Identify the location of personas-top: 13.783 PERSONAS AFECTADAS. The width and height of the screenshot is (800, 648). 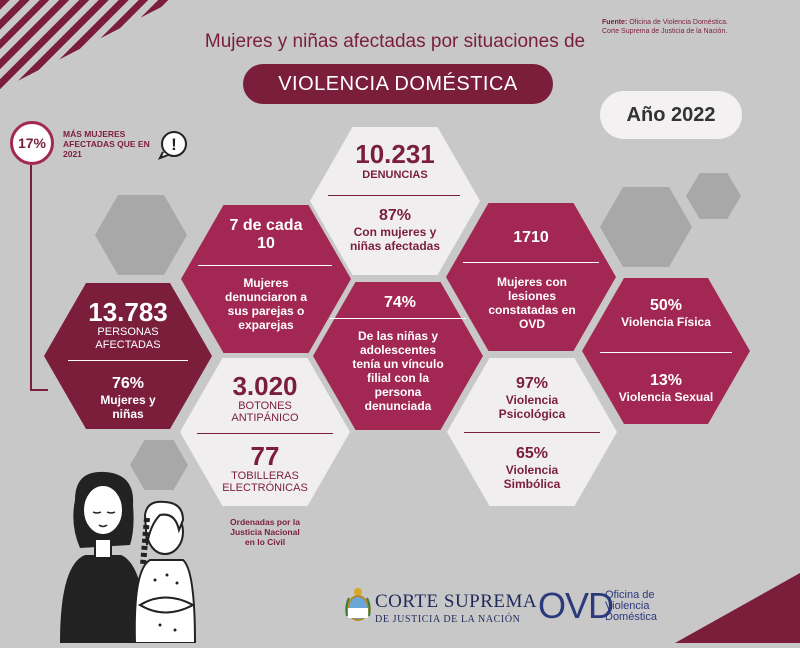
(128, 325).